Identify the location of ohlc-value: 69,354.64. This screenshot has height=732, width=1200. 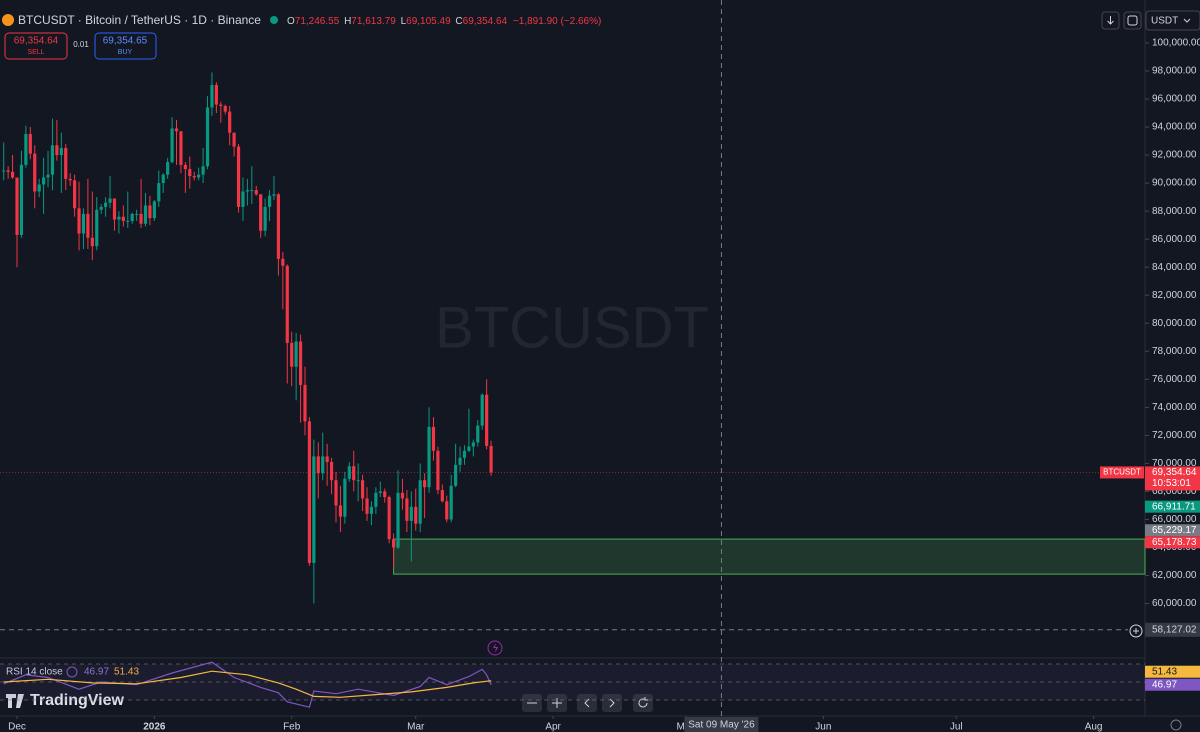
(485, 21).